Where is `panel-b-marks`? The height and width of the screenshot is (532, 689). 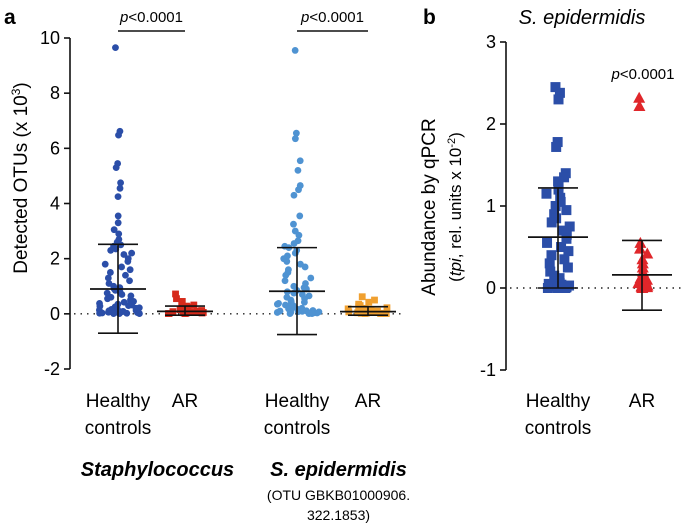 panel-b-marks is located at coordinates (600, 196).